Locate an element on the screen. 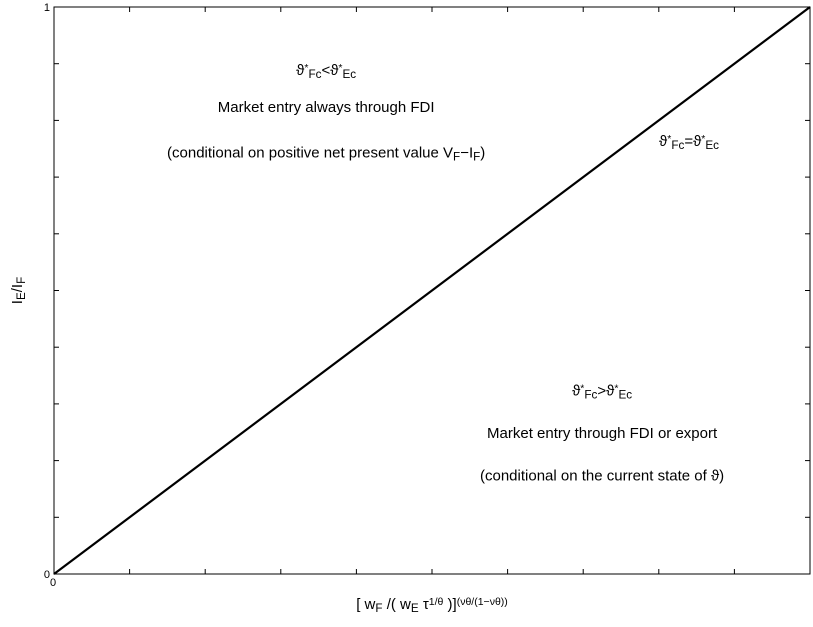 The width and height of the screenshot is (813, 627). ann-diagonal: ϑ*Fc=ϑ*Ec is located at coordinates (689, 143).